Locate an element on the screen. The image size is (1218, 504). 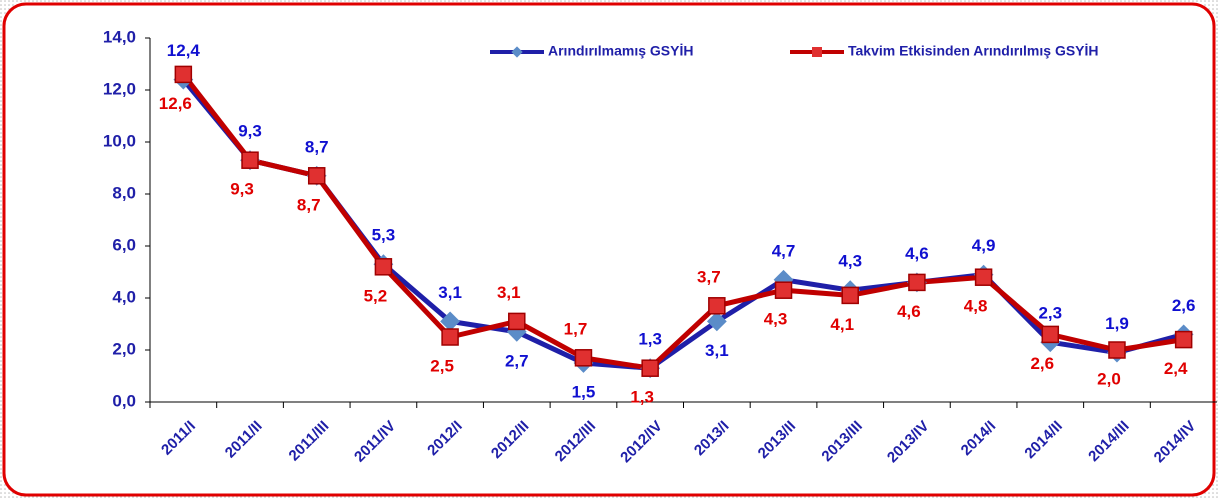
y-tick-label: 2,0 is located at coordinates (124, 348).